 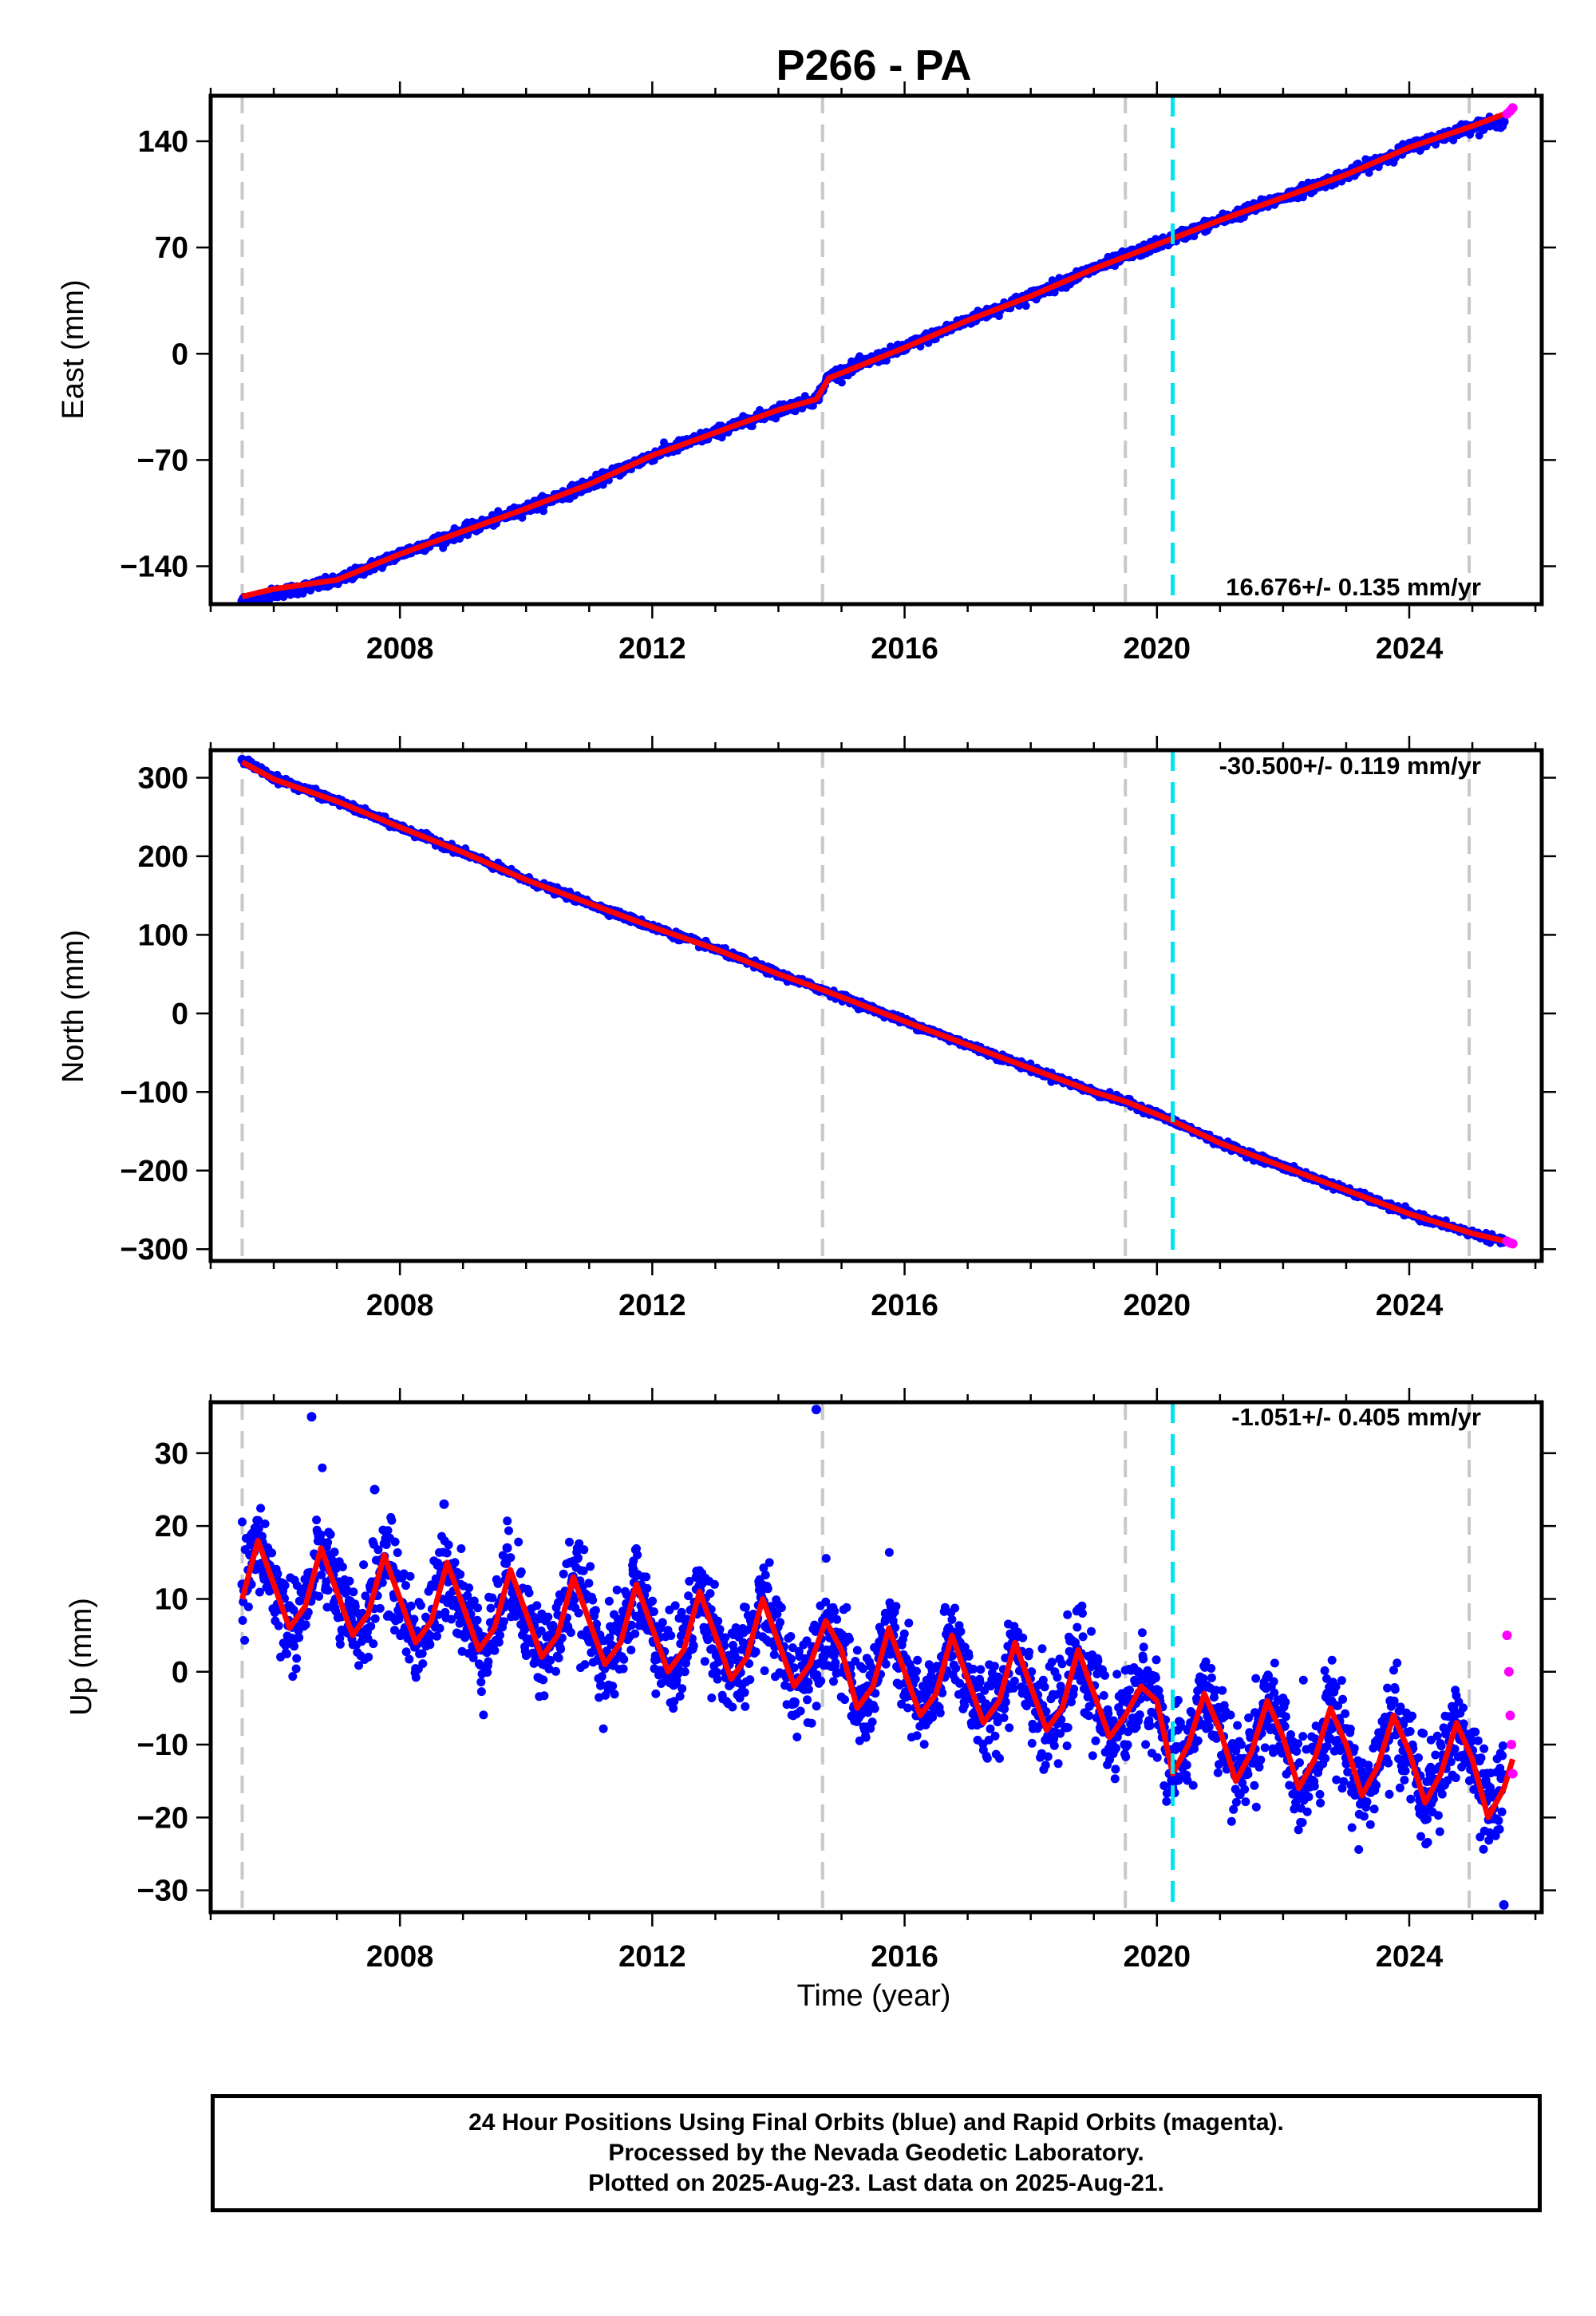 I want to click on north-x-tick-label: 2016, so click(x=904, y=1305).